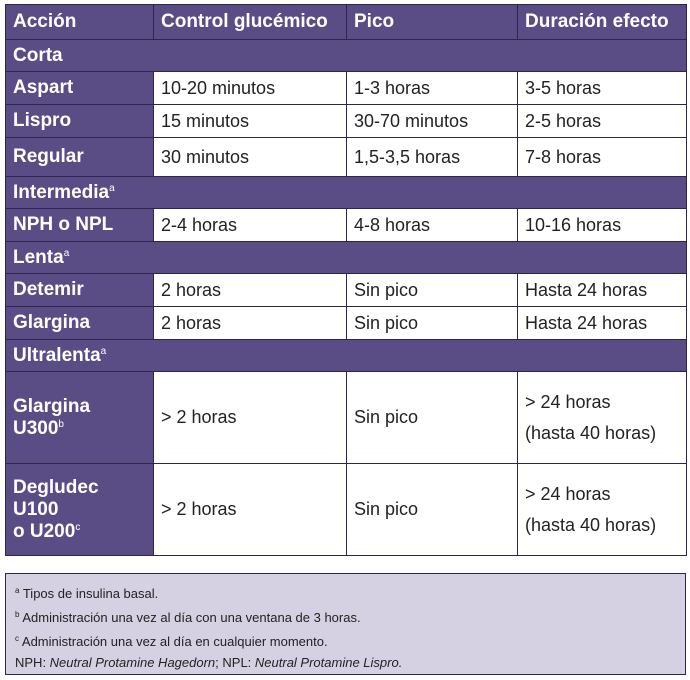  I want to click on row-name: Glargina U300b, so click(79, 417).